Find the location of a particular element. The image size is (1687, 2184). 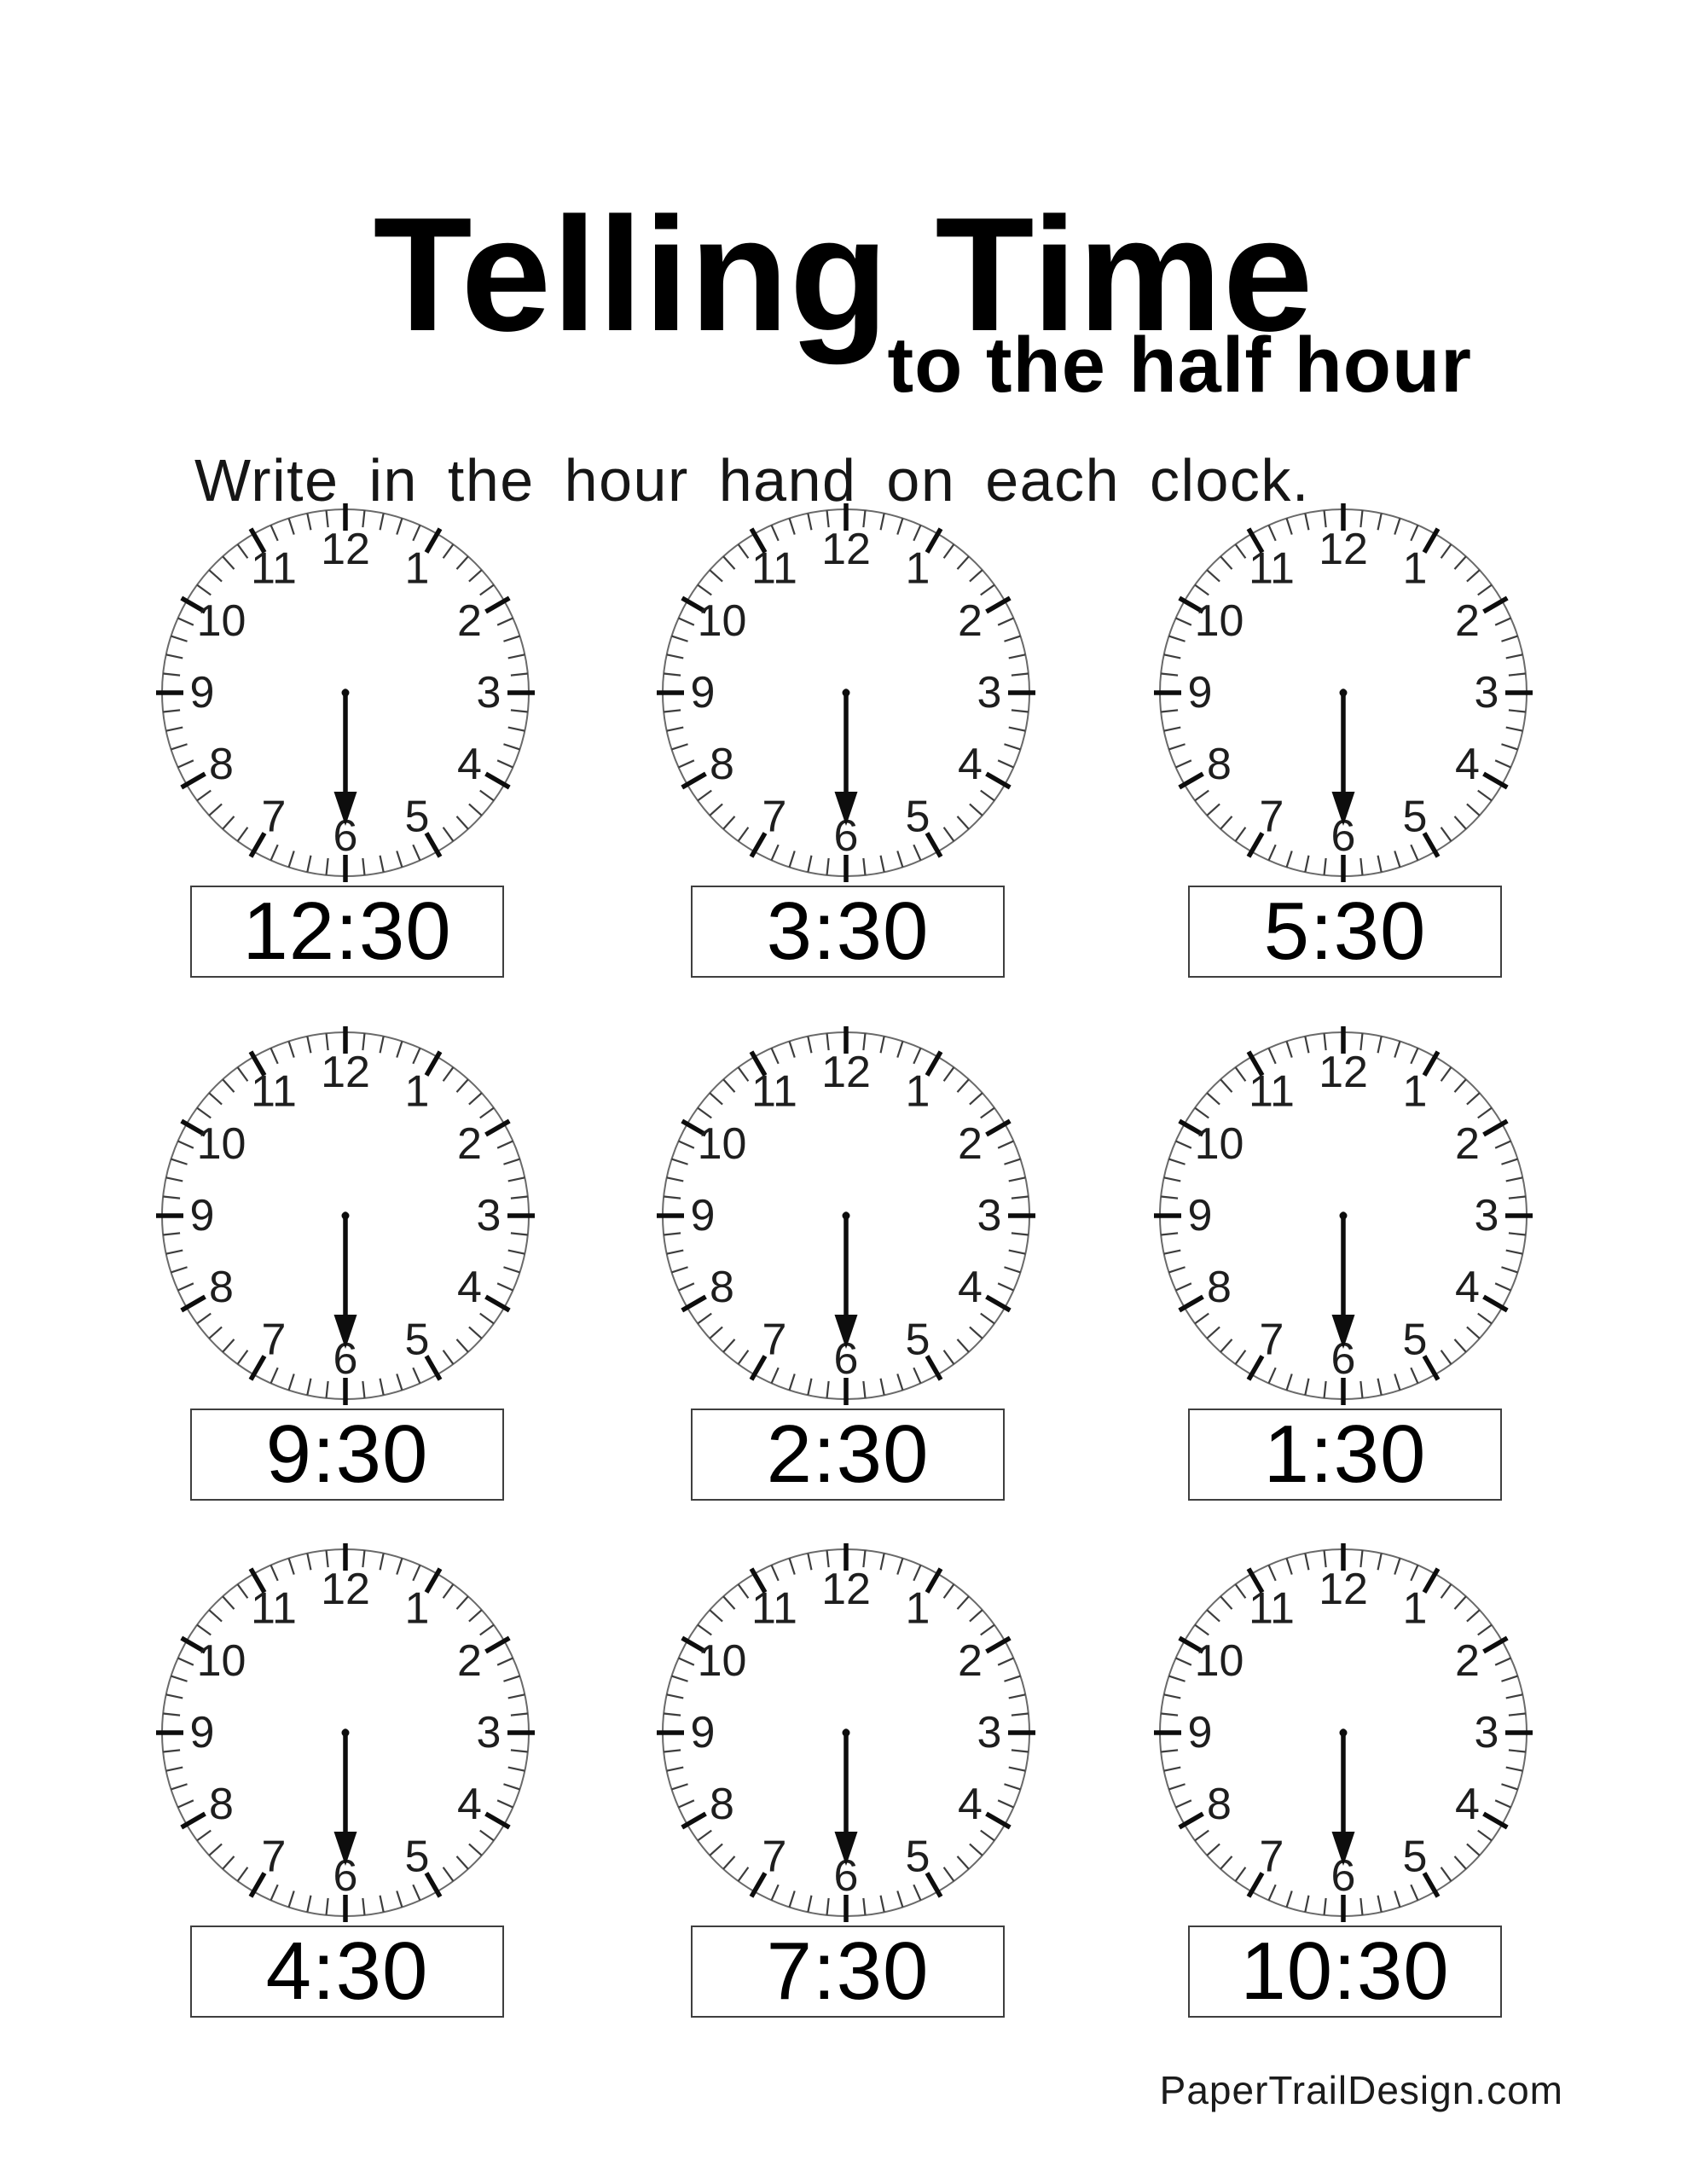

time-label-box: 7:30 is located at coordinates (848, 1972).